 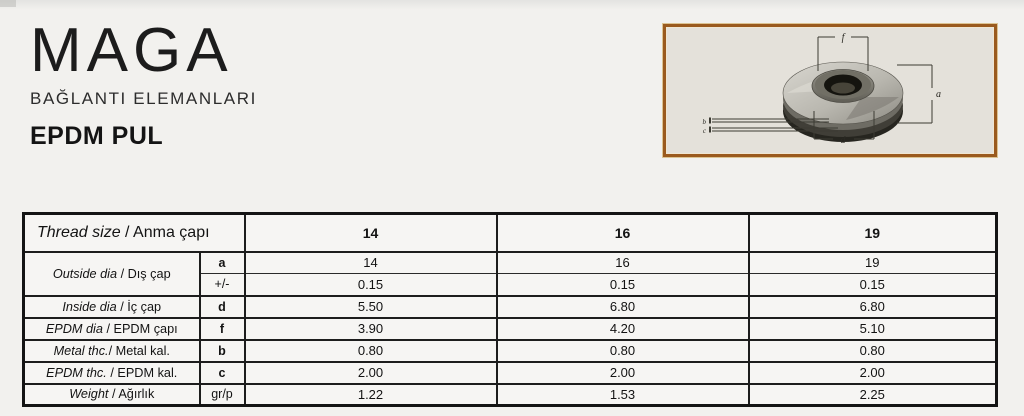 What do you see at coordinates (872, 285) in the screenshot?
I see `tolerance-19: 0.15` at bounding box center [872, 285].